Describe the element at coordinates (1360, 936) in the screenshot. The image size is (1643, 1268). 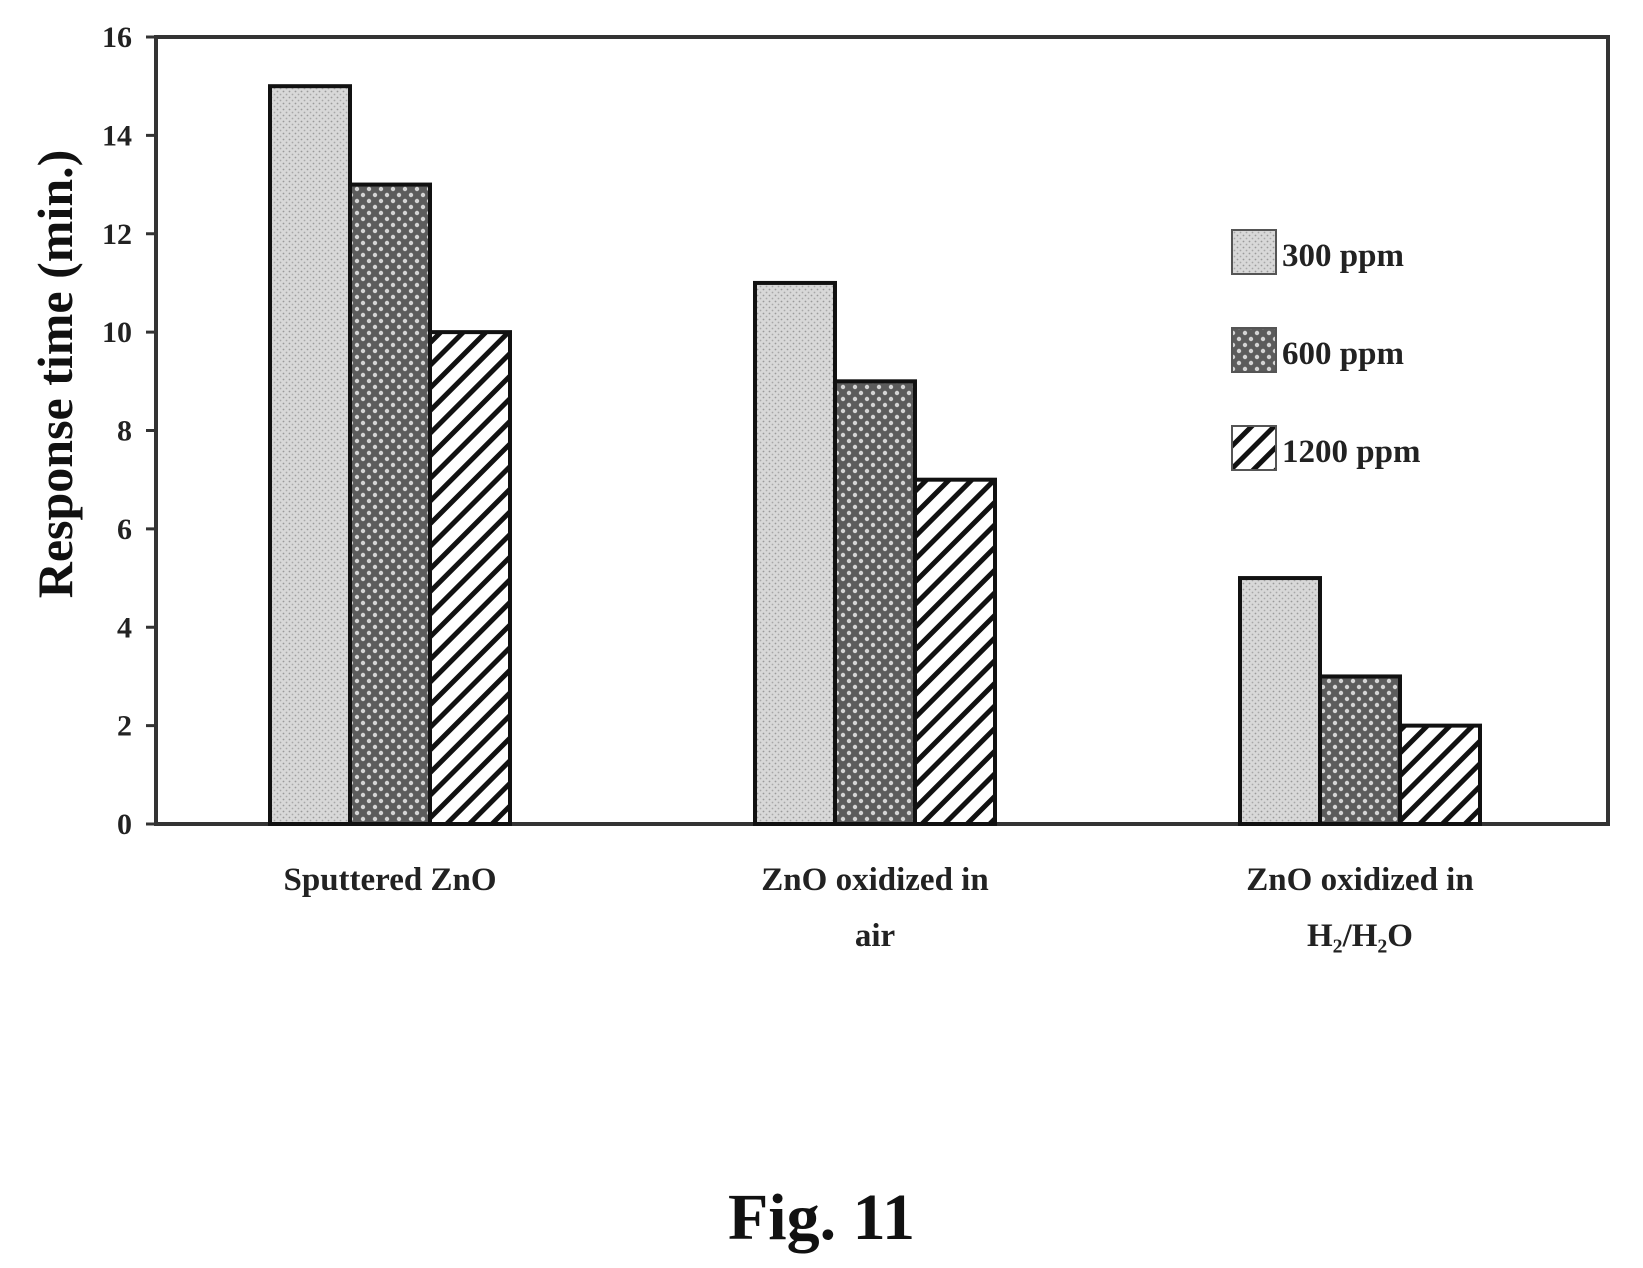
I see `x-category-label: H₂/H₂O` at that location.